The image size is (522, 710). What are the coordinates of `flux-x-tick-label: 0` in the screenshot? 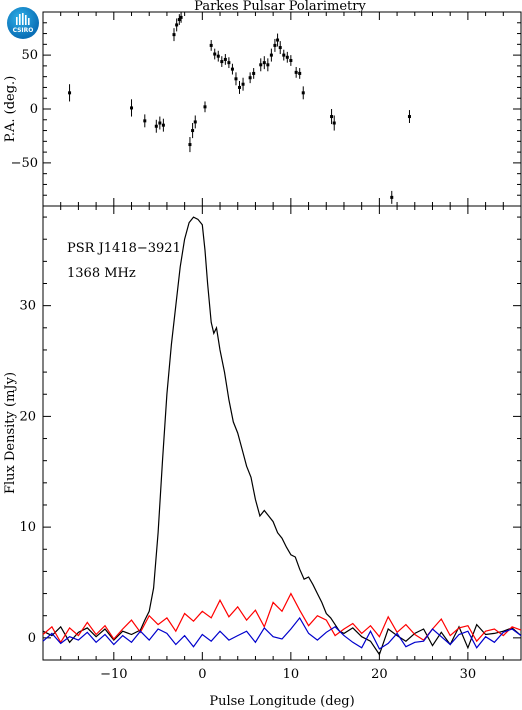 It's located at (202, 674).